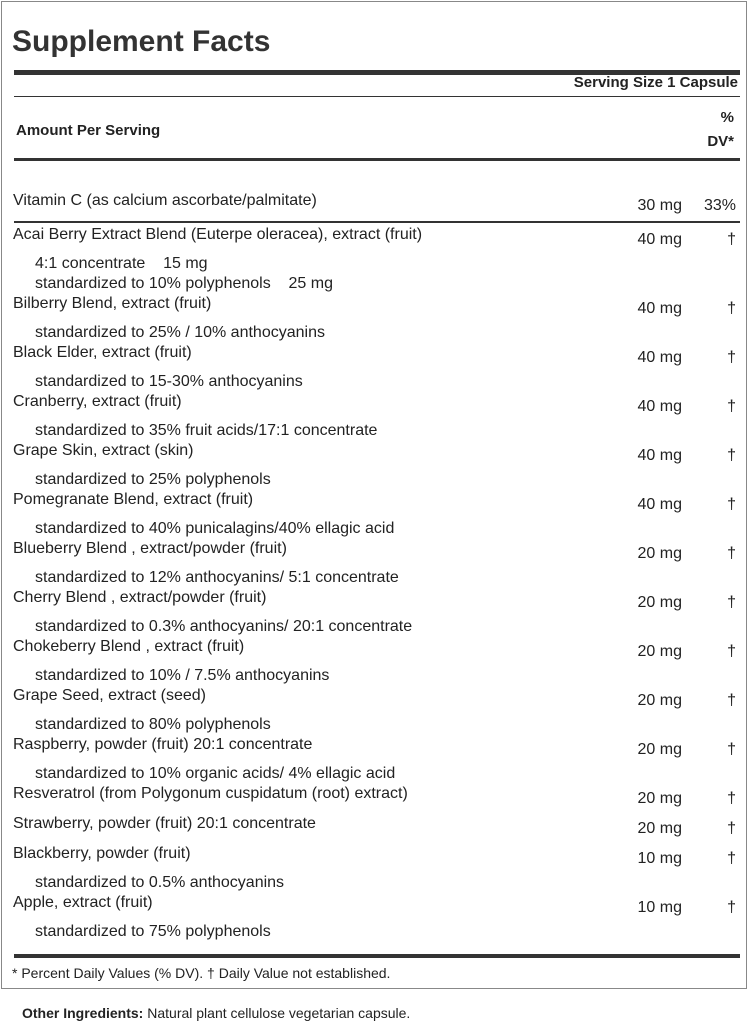 This screenshot has height=1024, width=750. What do you see at coordinates (150, 548) in the screenshot?
I see `ingredient-name: Blueberry Blend , extract/powder (fruit)` at bounding box center [150, 548].